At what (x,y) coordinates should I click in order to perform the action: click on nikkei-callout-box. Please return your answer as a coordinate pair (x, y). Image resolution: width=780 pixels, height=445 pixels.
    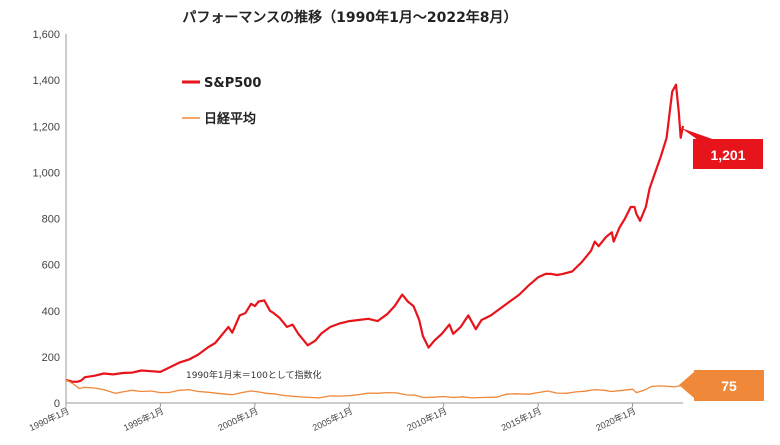
    Looking at the image, I should click on (729, 385).